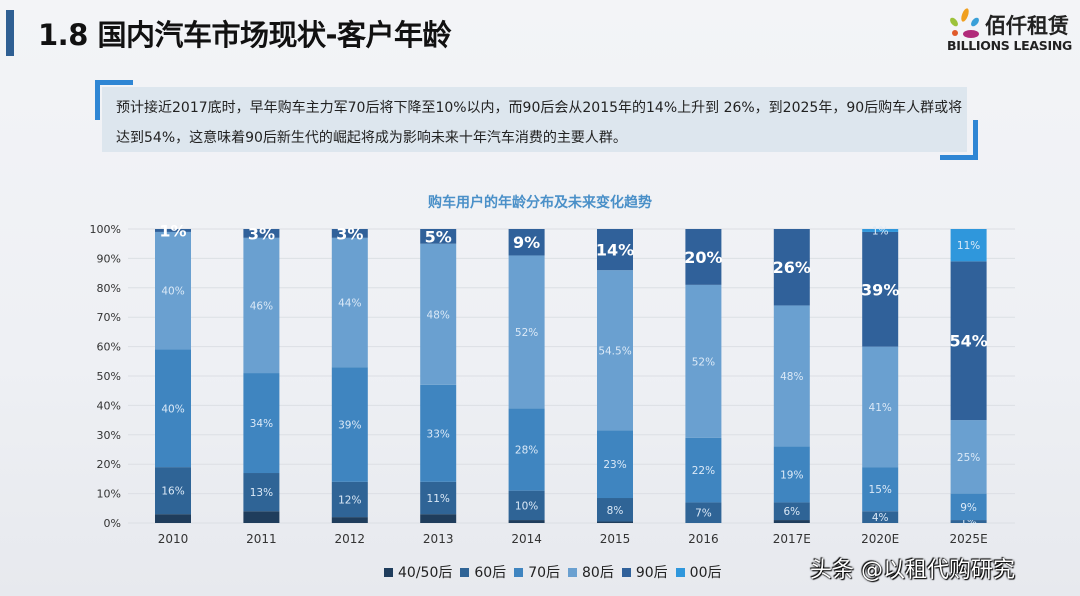 The image size is (1080, 596). I want to click on legend-item: 40/50后, so click(418, 572).